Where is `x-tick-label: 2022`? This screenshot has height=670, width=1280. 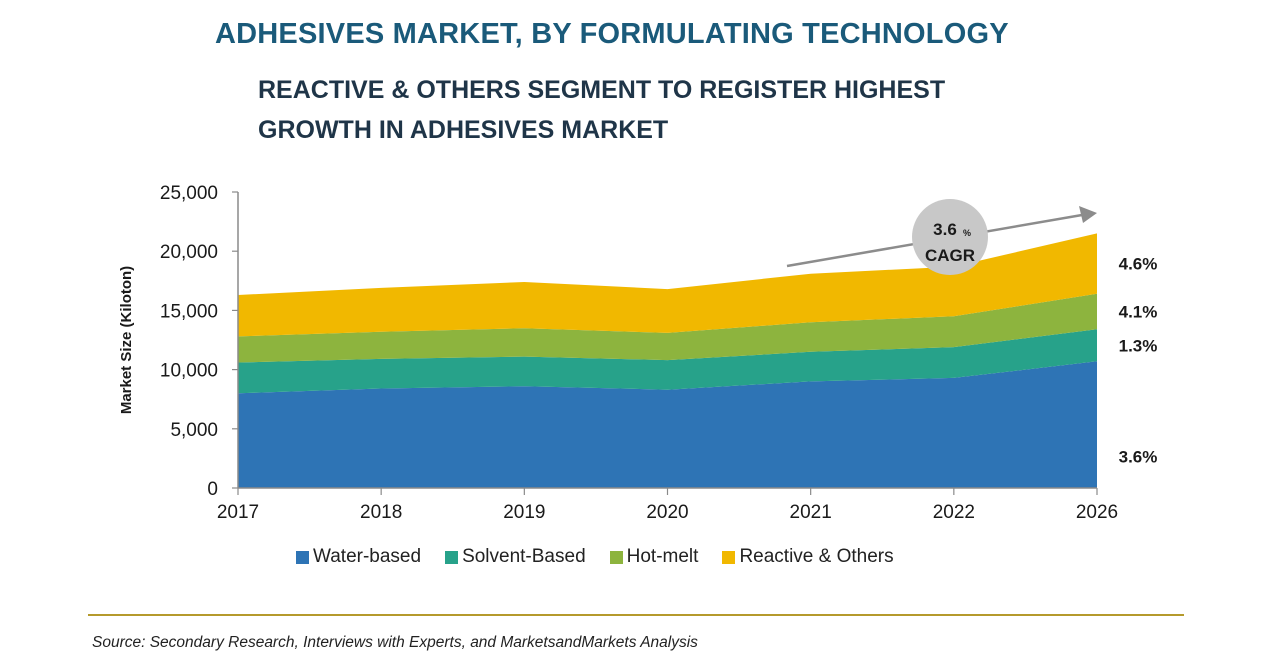
x-tick-label: 2022 is located at coordinates (954, 512).